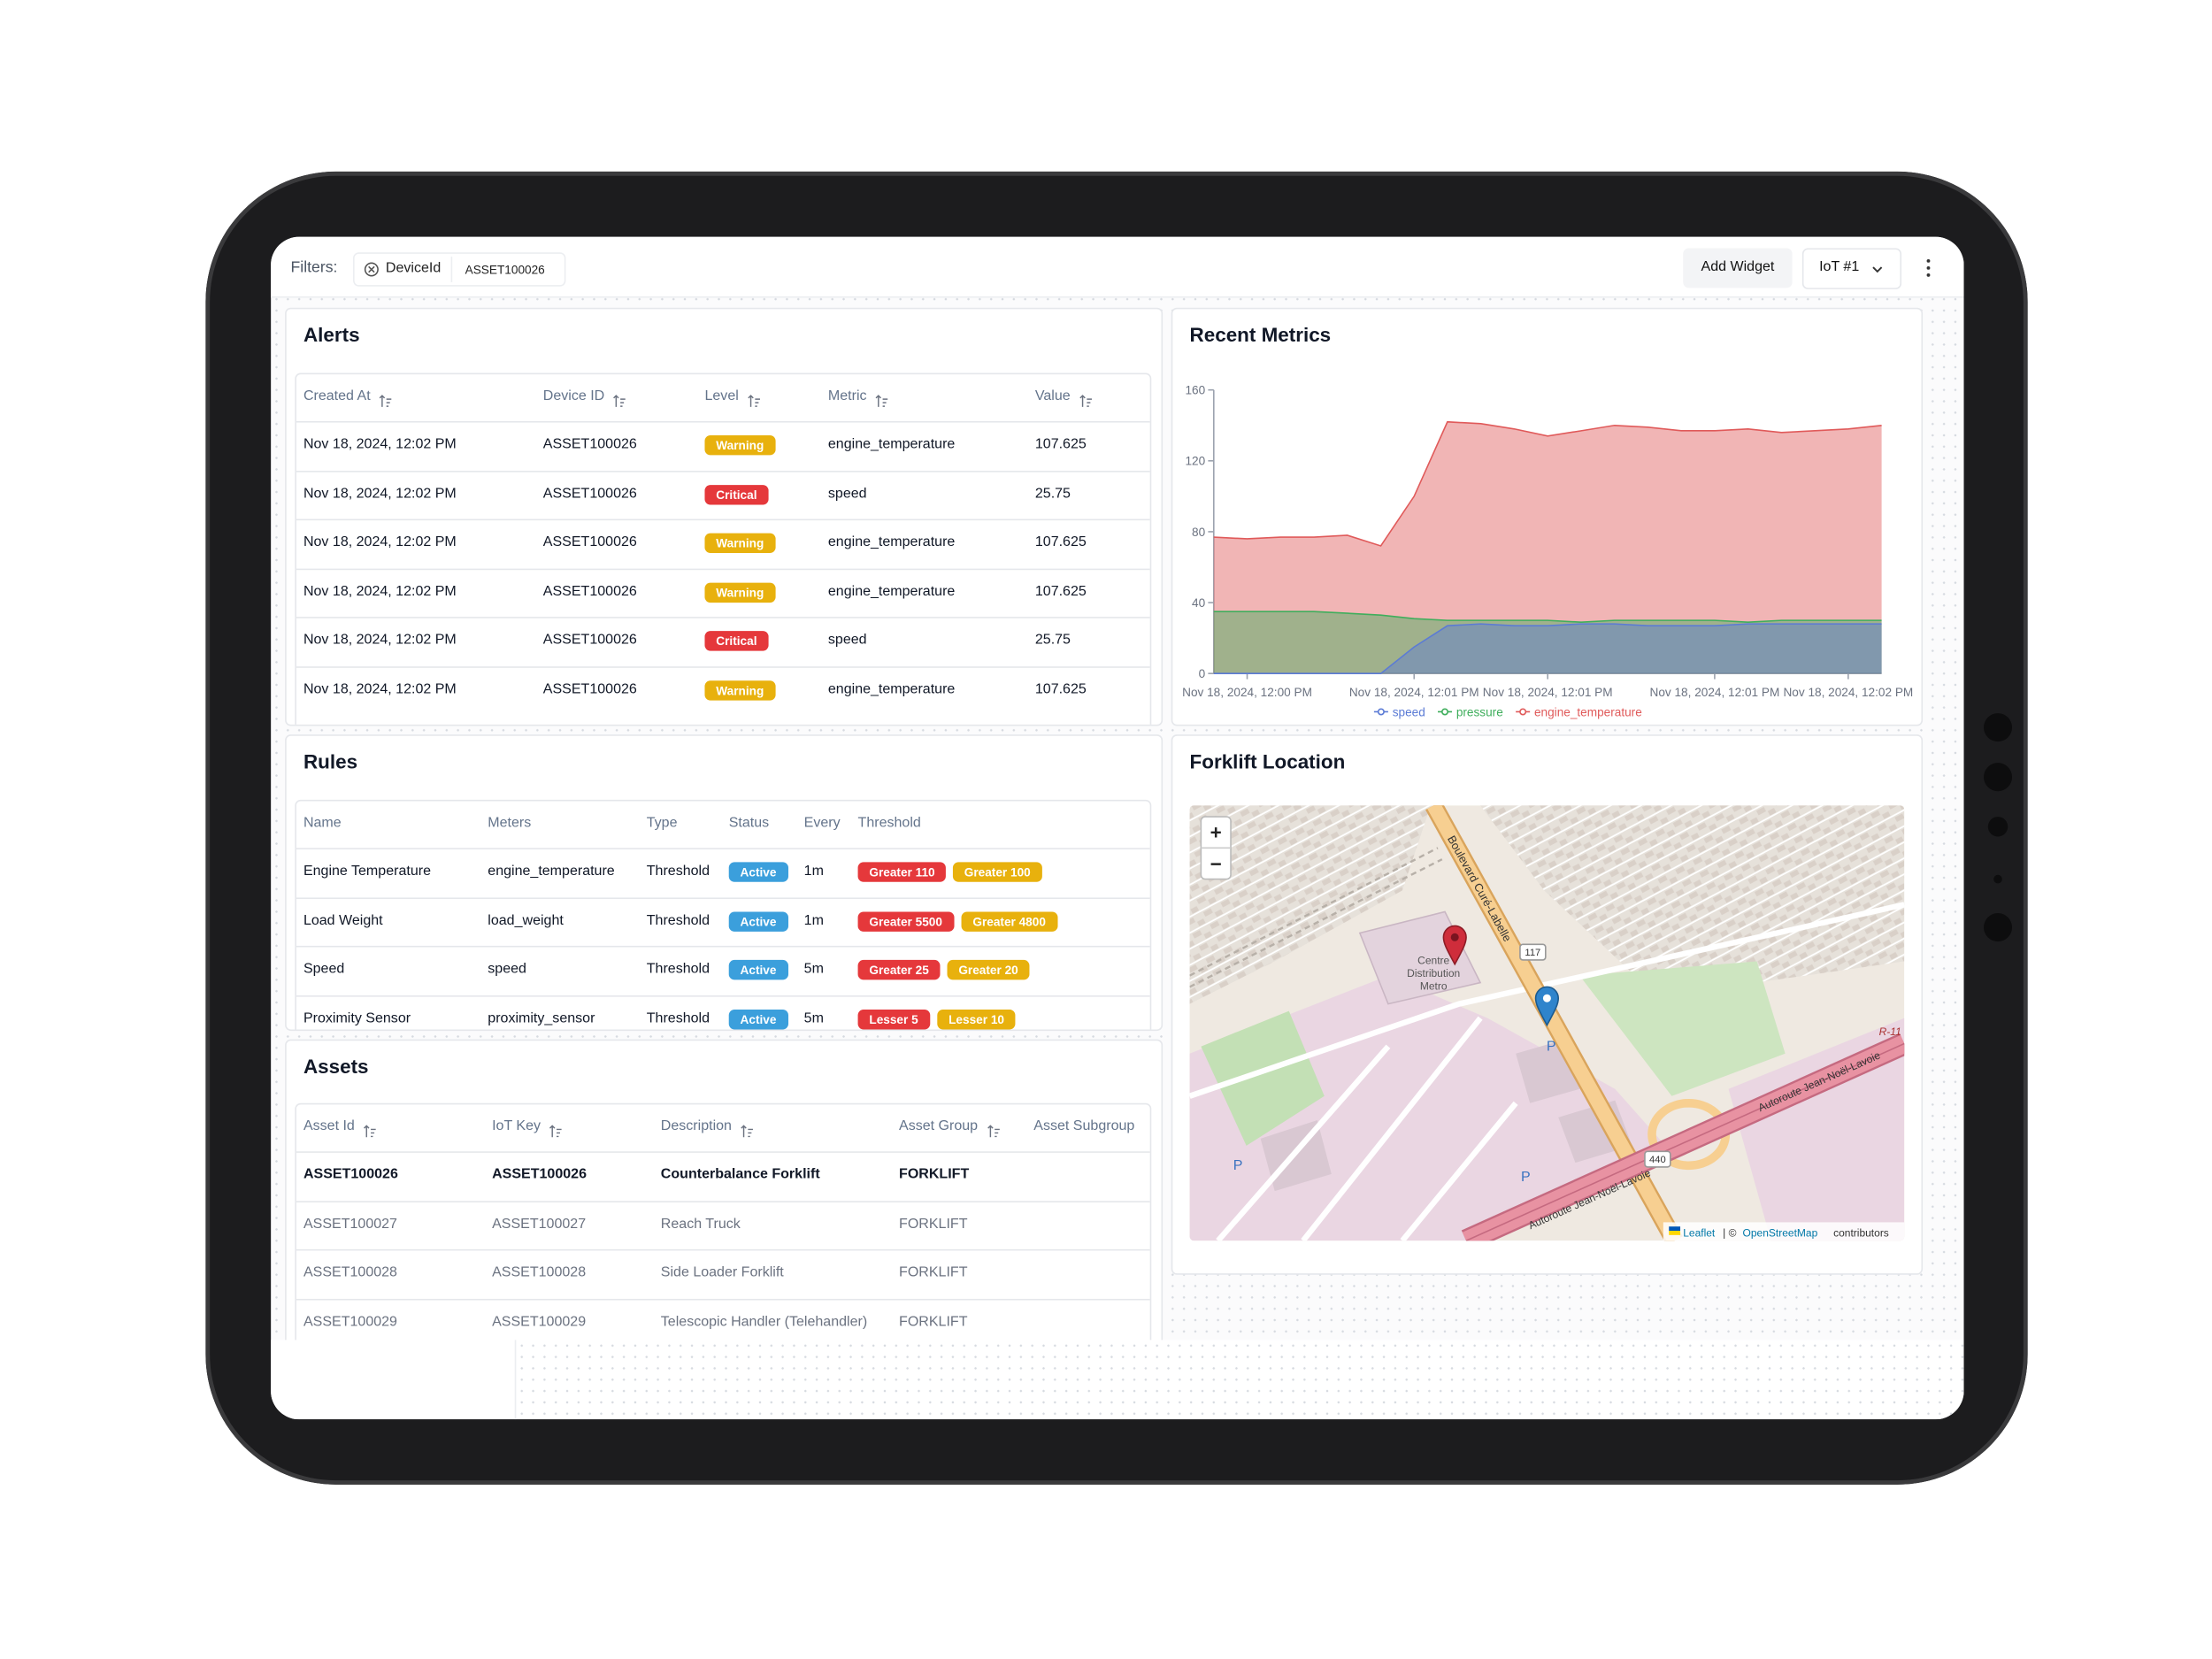 Image resolution: width=2212 pixels, height=1659 pixels. I want to click on threshold-badge: Lesser 5, so click(894, 1019).